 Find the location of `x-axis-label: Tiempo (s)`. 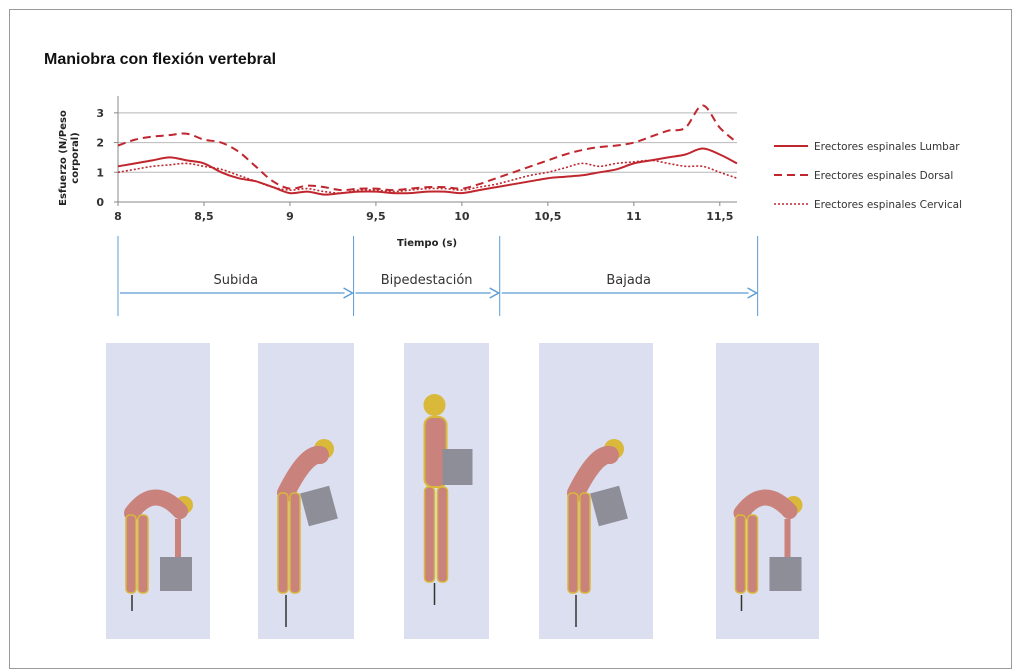

x-axis-label: Tiempo (s) is located at coordinates (427, 243).